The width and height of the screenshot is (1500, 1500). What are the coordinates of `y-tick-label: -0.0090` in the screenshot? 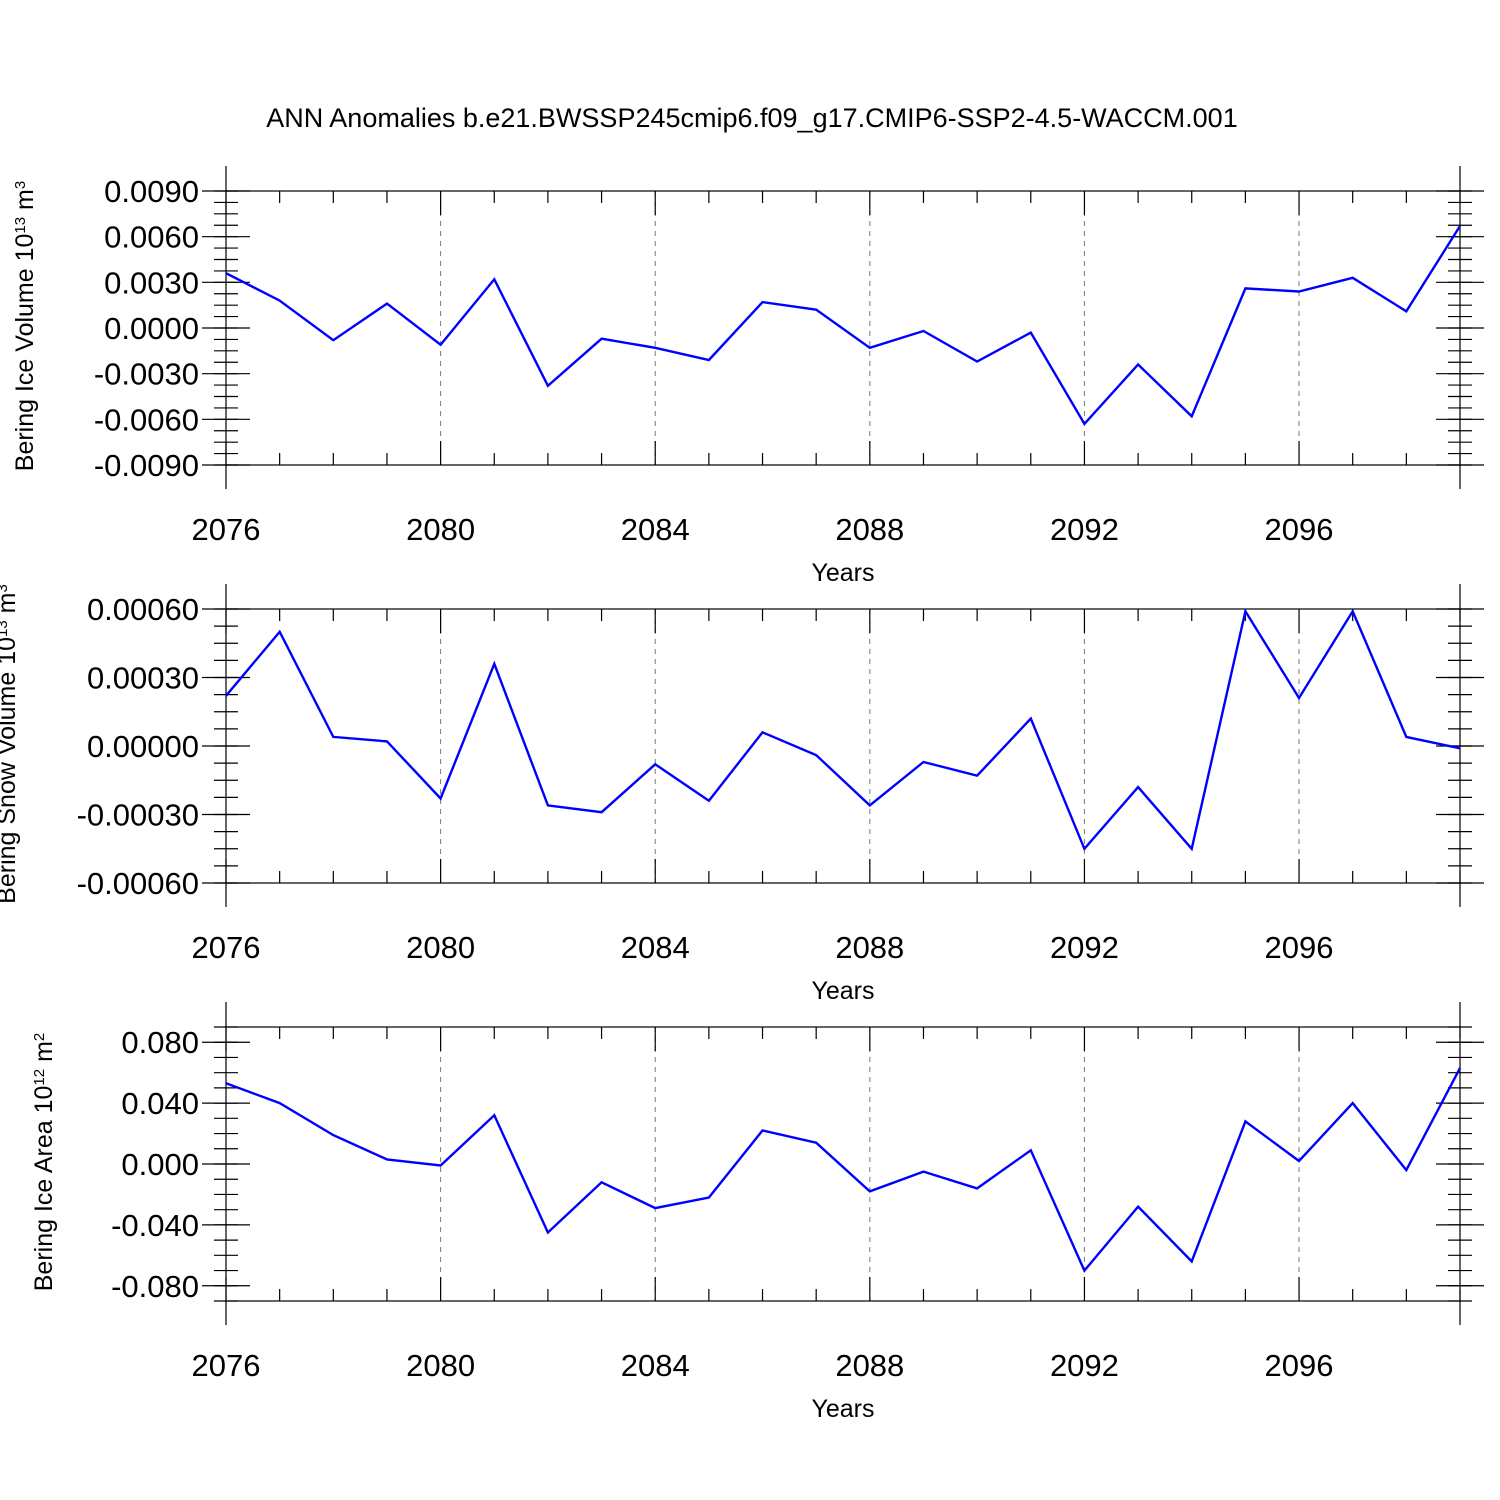 It's located at (146, 465).